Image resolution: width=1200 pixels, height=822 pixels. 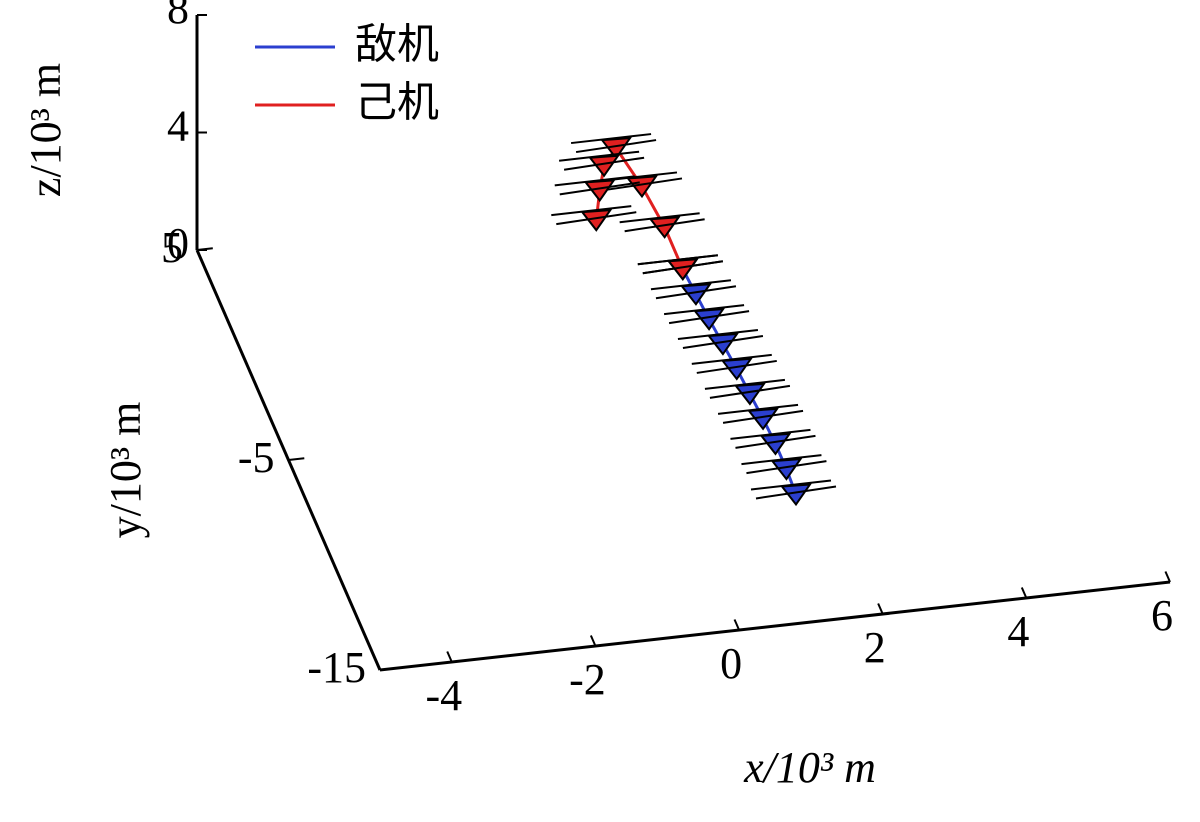 I want to click on y-tick-label: 5, so click(x=172, y=247).